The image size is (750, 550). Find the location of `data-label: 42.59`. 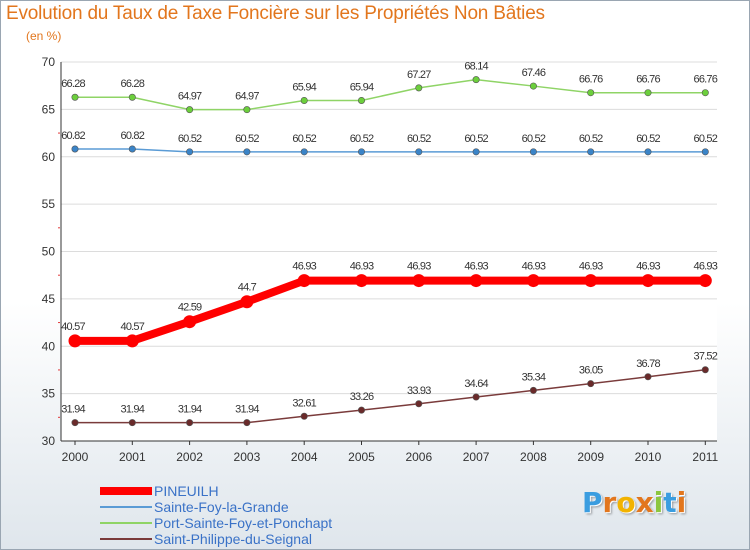

data-label: 42.59 is located at coordinates (190, 308).